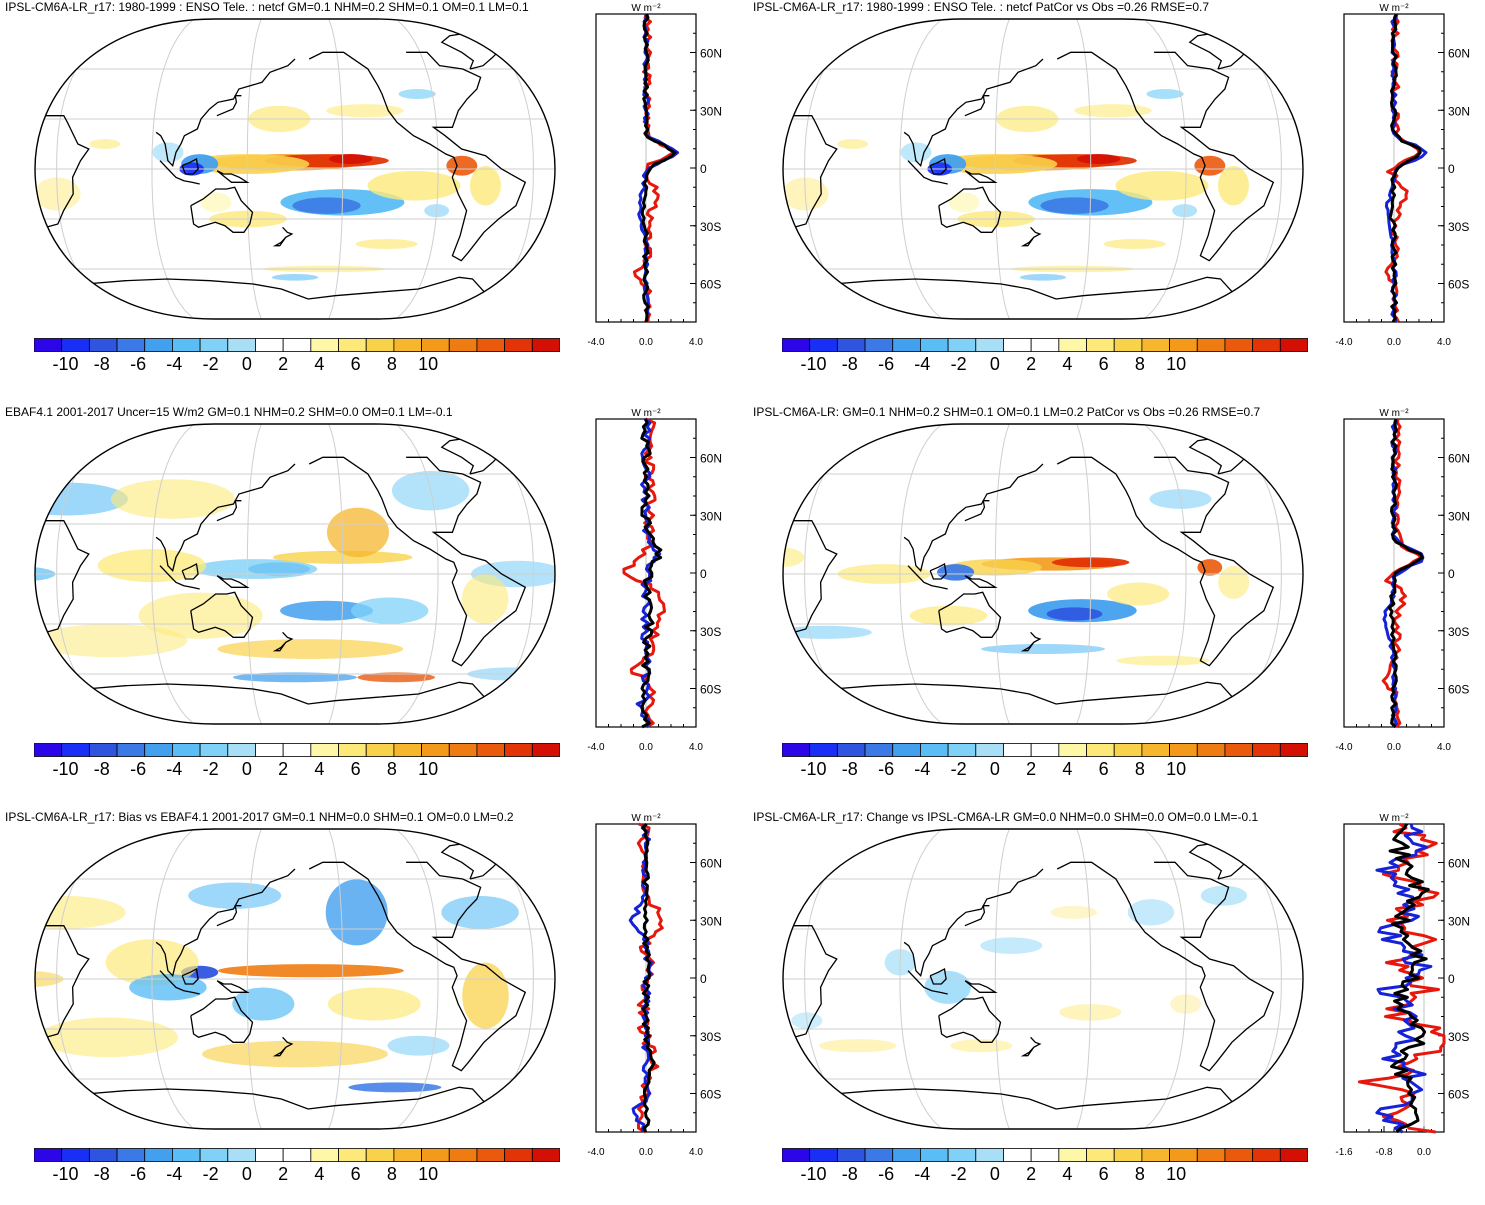  I want to click on colorbar, so click(1045, 1155).